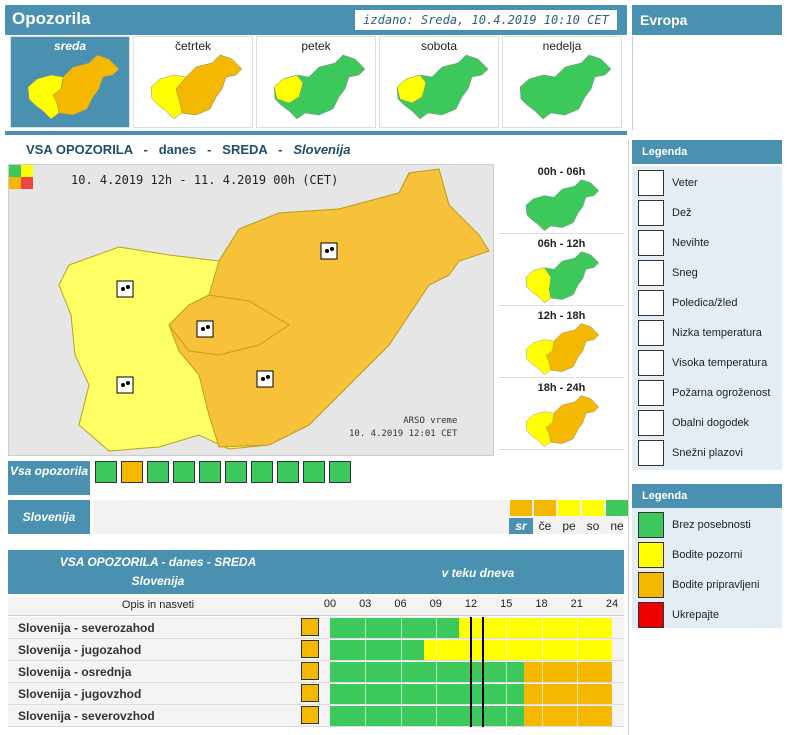 This screenshot has width=787, height=735. I want to click on period-map-06-12: 06h - 12h, so click(561, 271).